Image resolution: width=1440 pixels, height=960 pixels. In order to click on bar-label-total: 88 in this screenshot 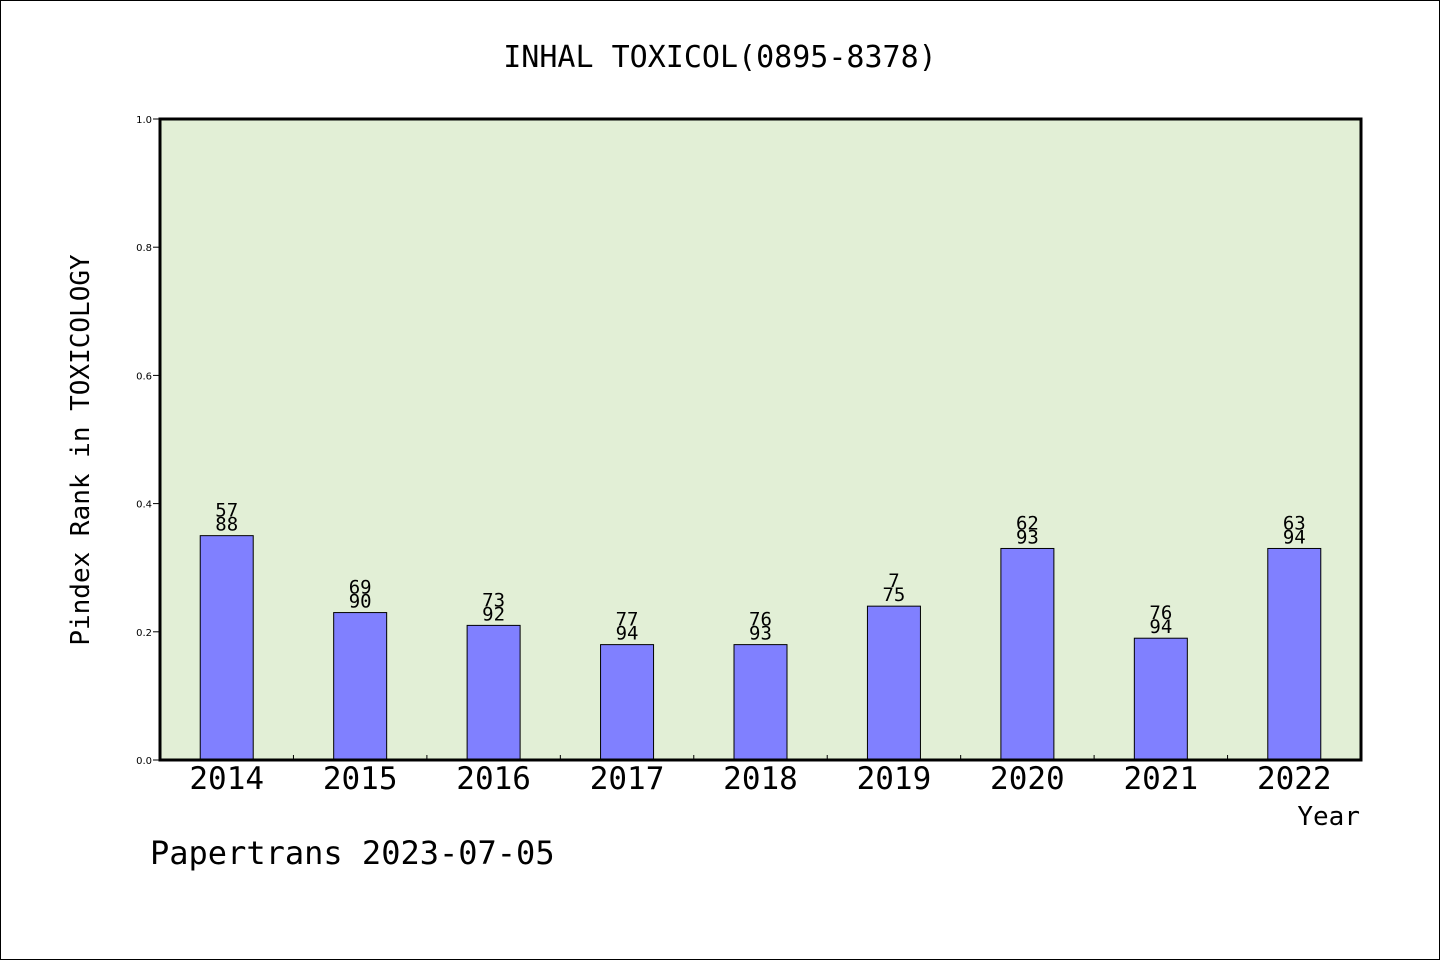, I will do `click(226, 525)`.